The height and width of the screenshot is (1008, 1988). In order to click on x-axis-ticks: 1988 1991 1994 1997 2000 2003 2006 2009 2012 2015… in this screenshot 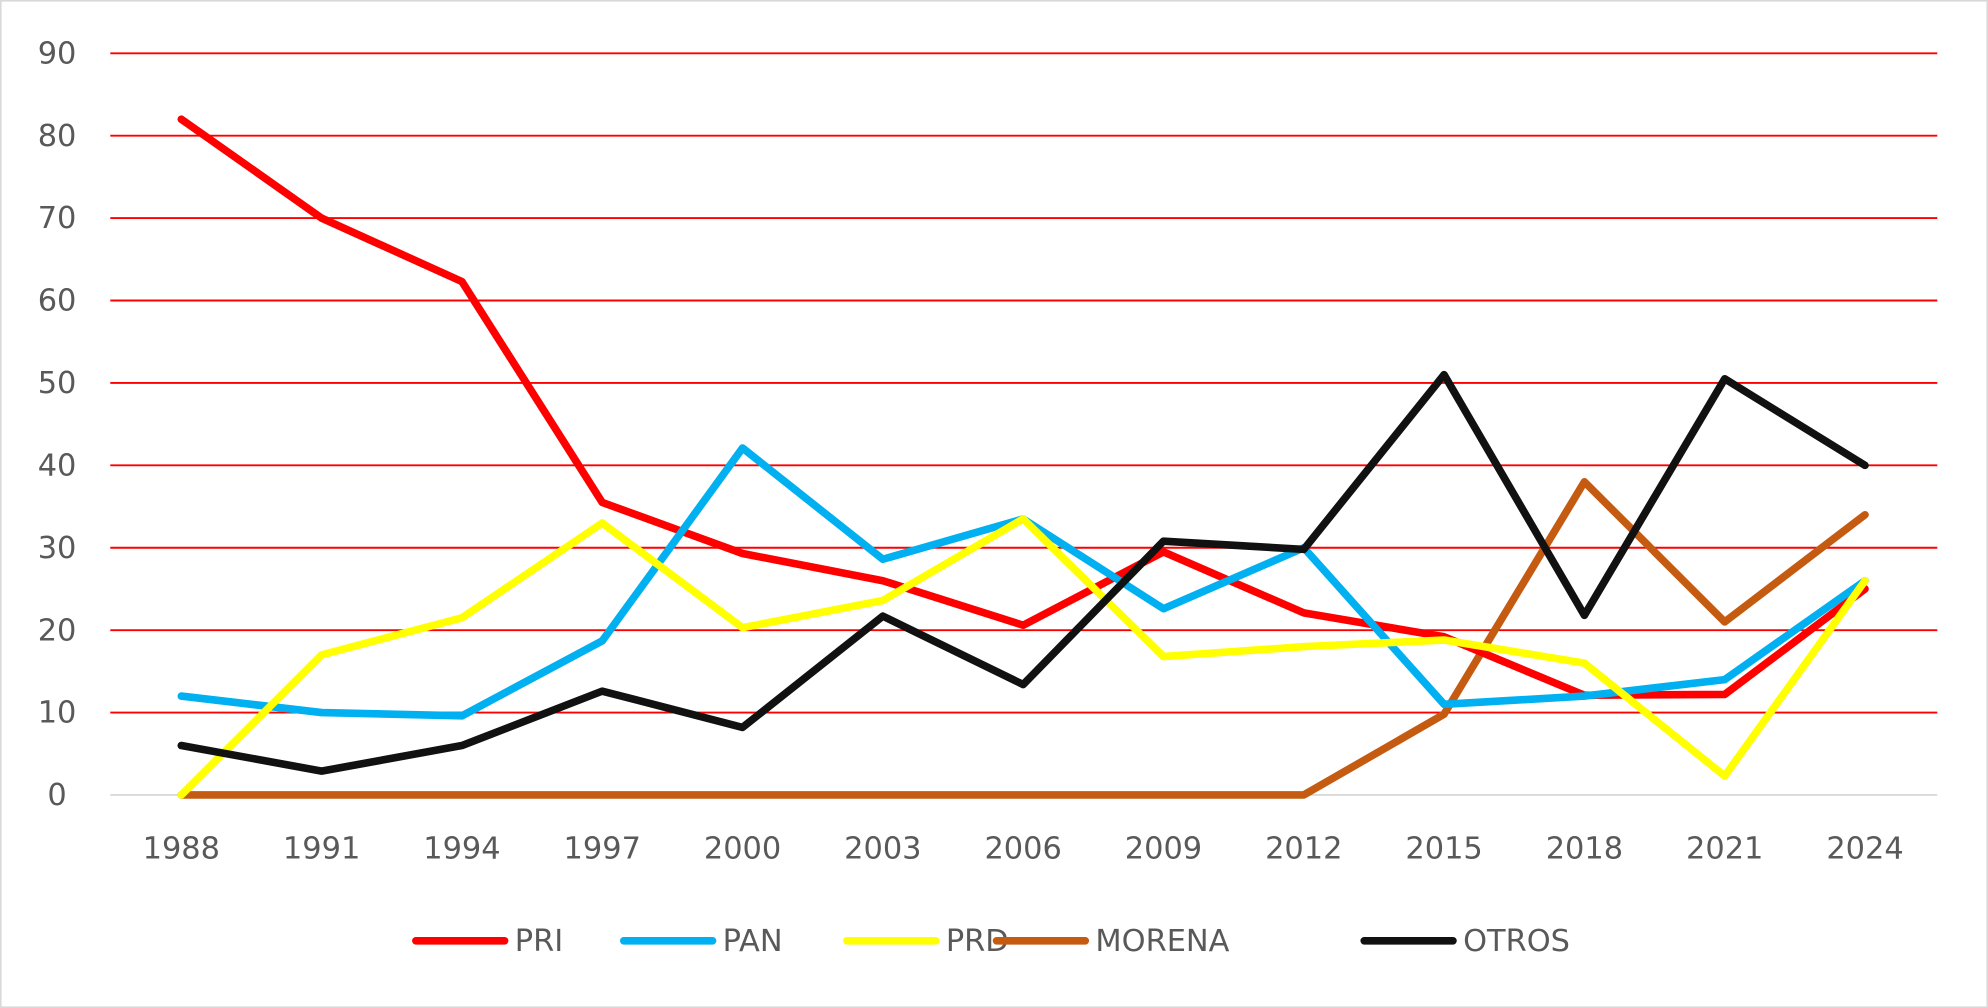, I will do `click(1023, 848)`.